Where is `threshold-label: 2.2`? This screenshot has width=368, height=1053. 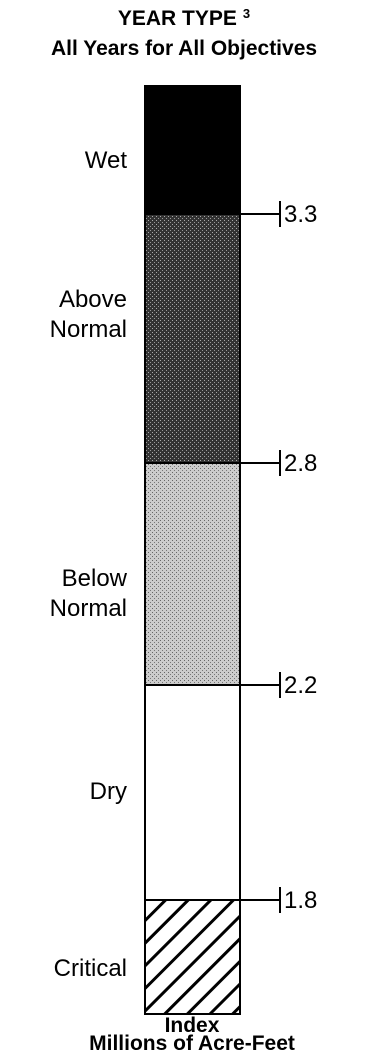 threshold-label: 2.2 is located at coordinates (300, 685).